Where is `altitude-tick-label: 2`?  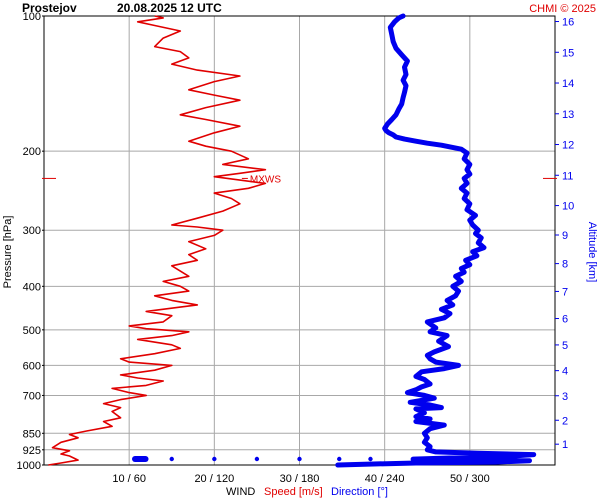 altitude-tick-label: 2 is located at coordinates (565, 421).